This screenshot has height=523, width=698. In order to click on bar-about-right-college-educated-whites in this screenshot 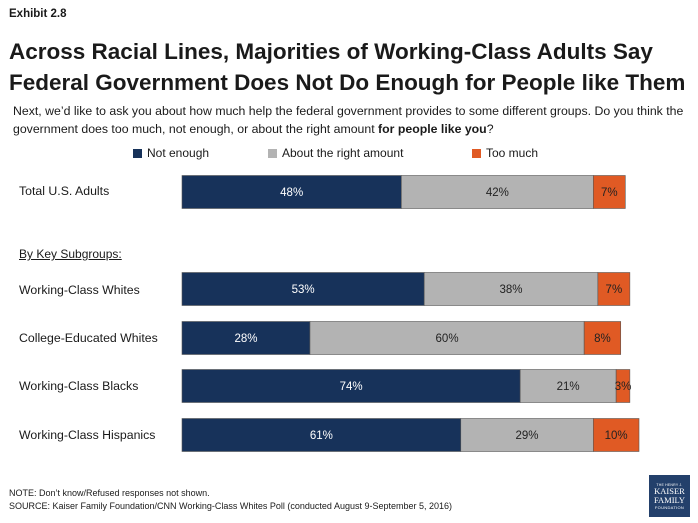, I will do `click(447, 338)`.